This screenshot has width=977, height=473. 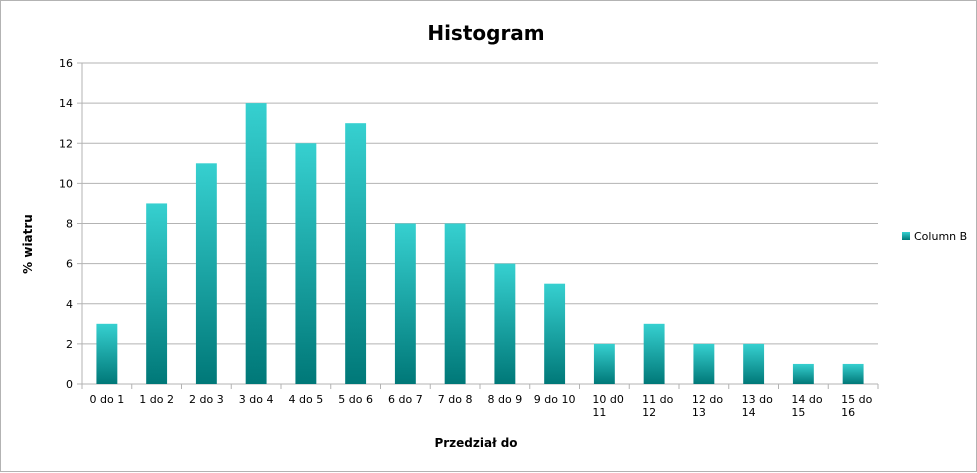 I want to click on x-axis-title: Przedział do, so click(x=475, y=443).